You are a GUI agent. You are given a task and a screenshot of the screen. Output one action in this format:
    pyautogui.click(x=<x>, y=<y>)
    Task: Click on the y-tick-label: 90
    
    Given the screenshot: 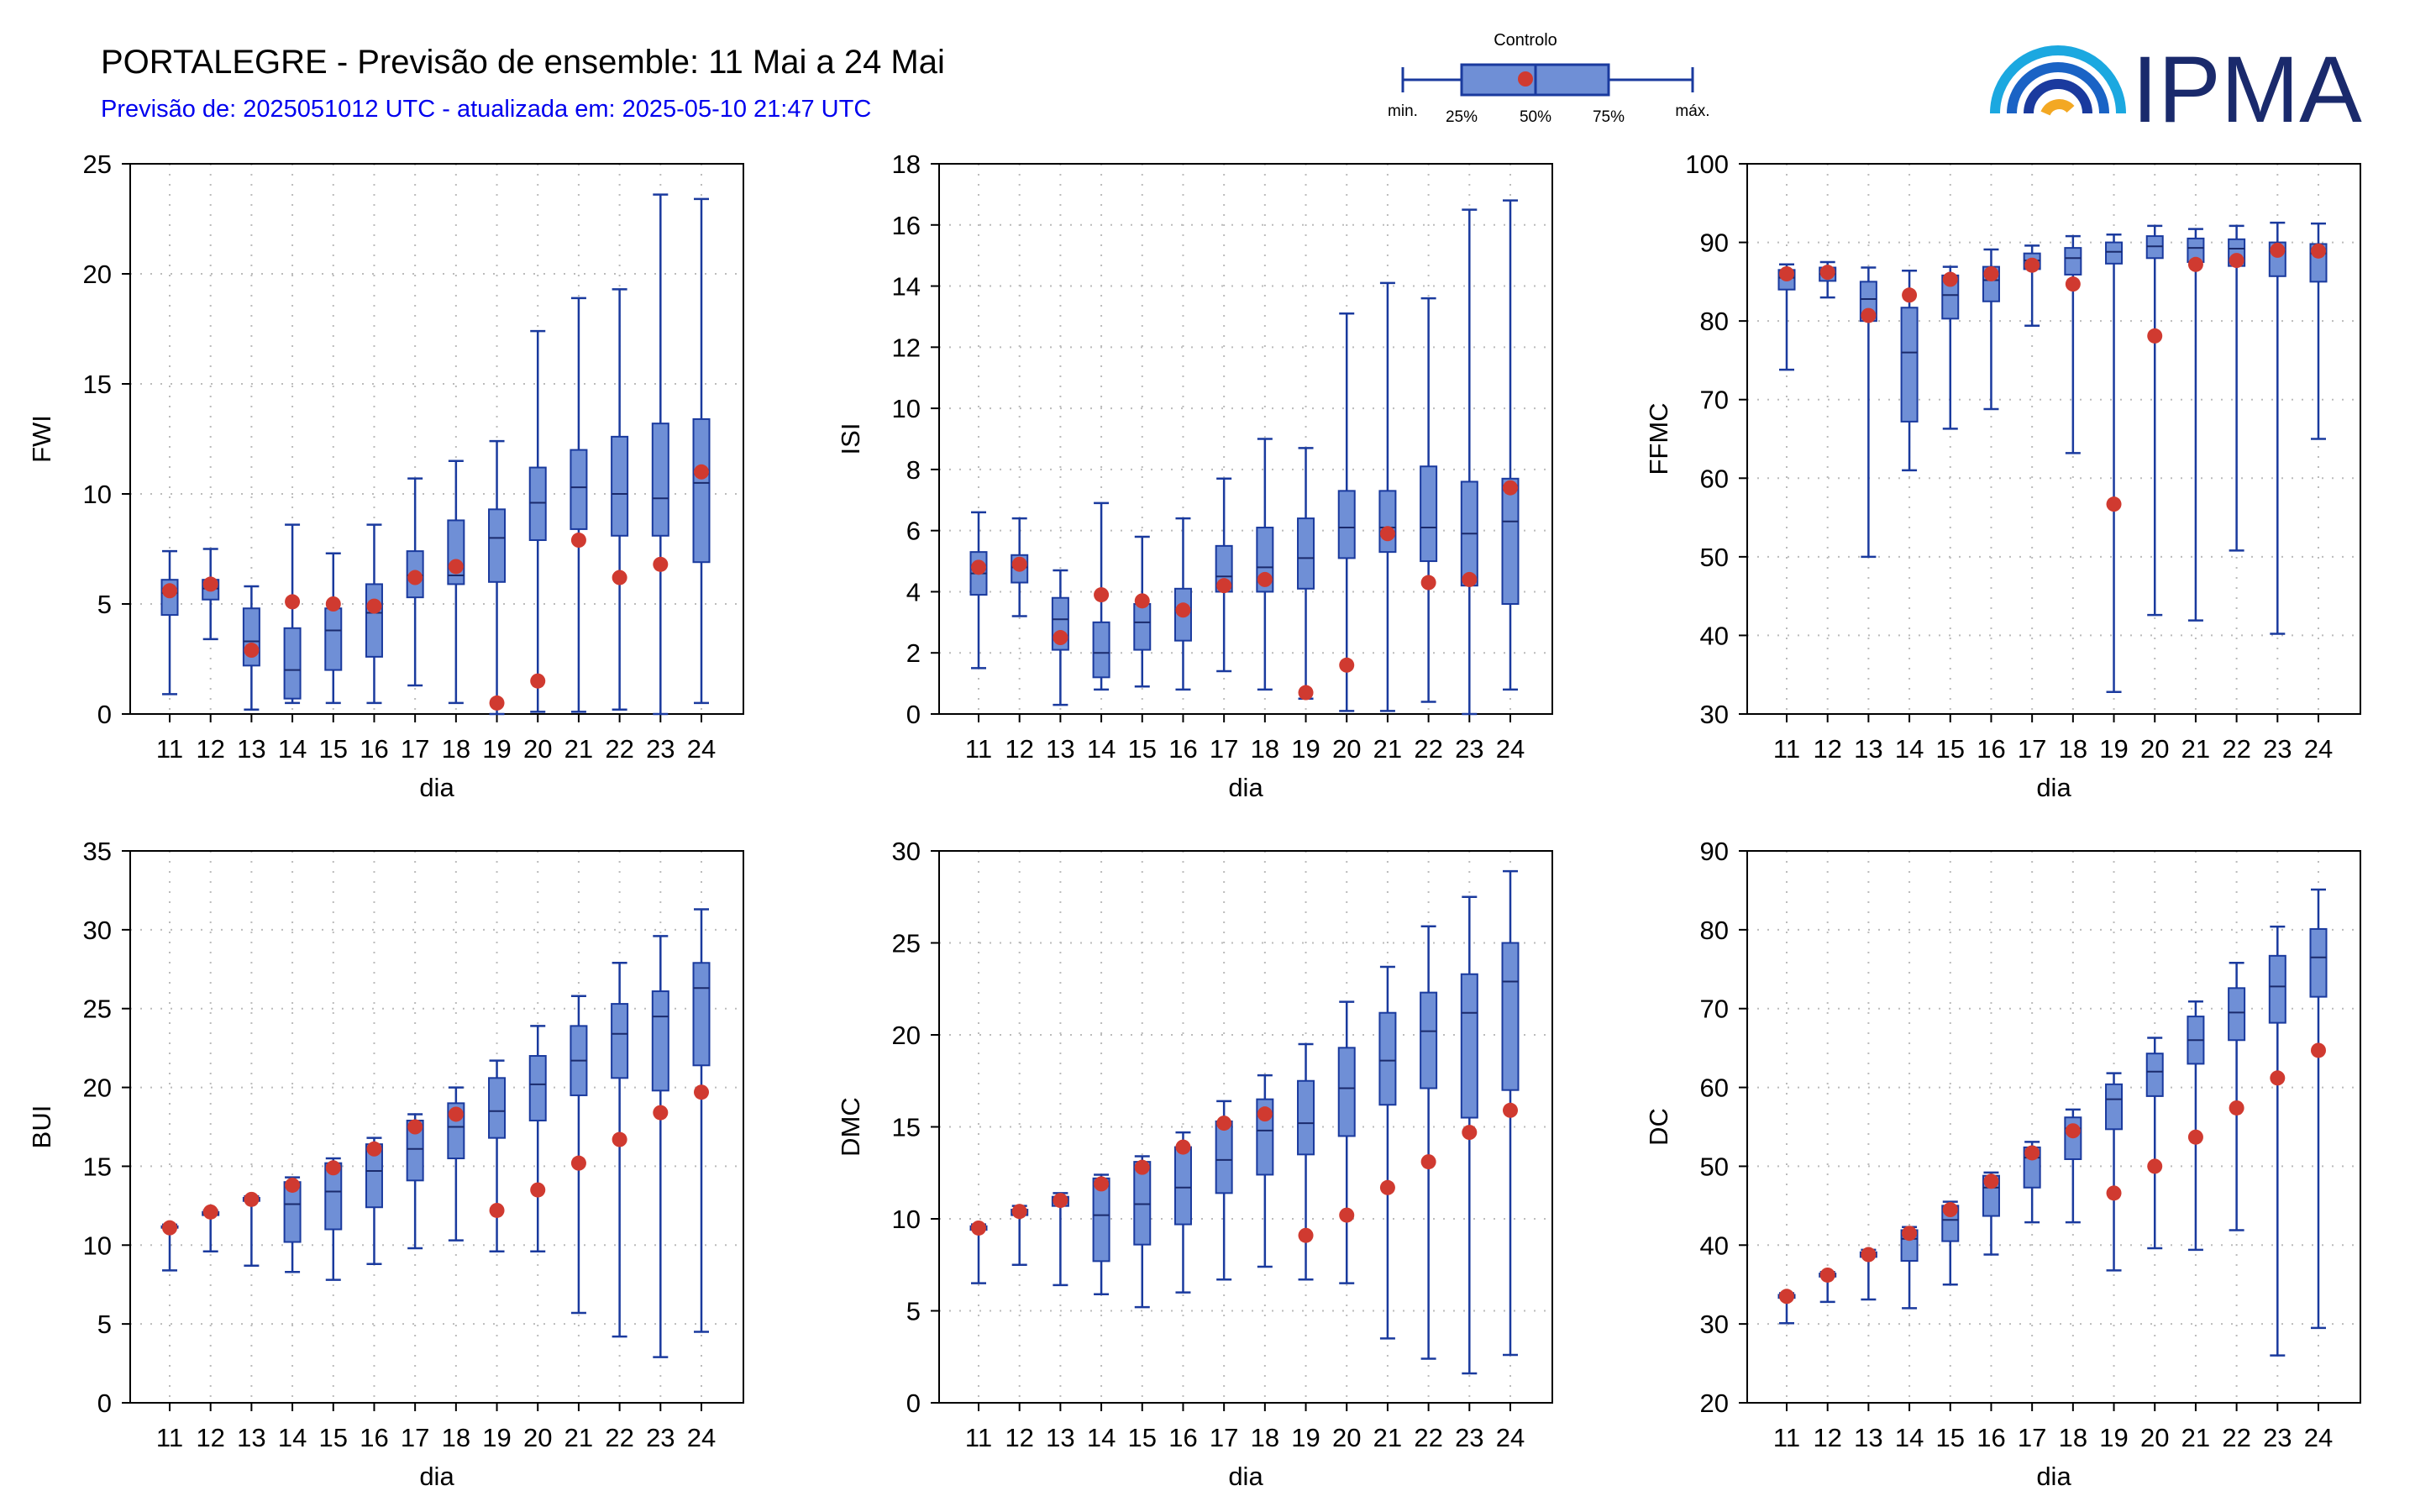 What is the action you would take?
    pyautogui.click(x=1714, y=851)
    